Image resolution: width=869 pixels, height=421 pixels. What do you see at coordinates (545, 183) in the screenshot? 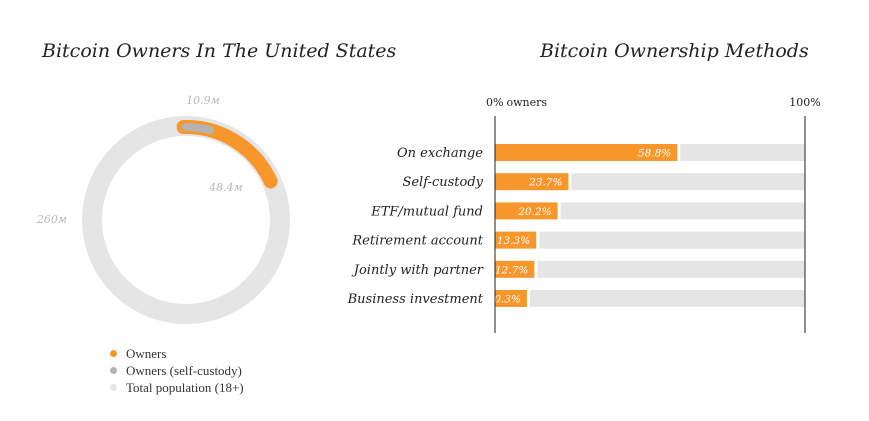
I see `value-label-1: 23.7%` at bounding box center [545, 183].